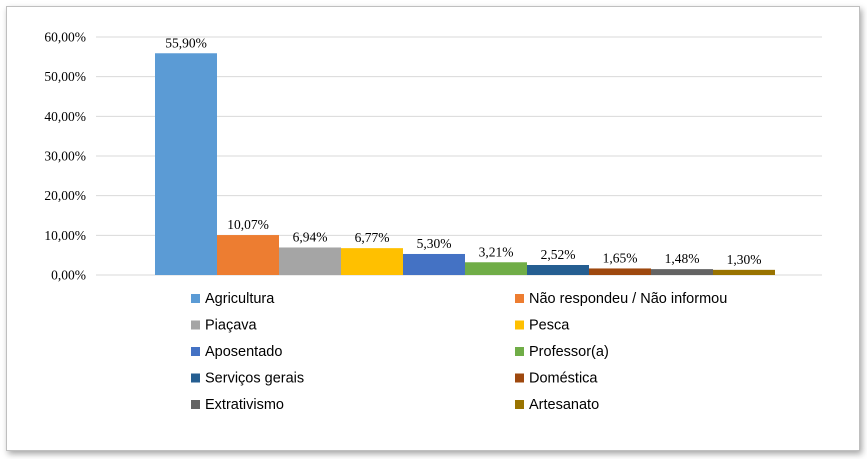 The image size is (867, 459). I want to click on legend-label: Não respondeu / Não informou, so click(628, 299).